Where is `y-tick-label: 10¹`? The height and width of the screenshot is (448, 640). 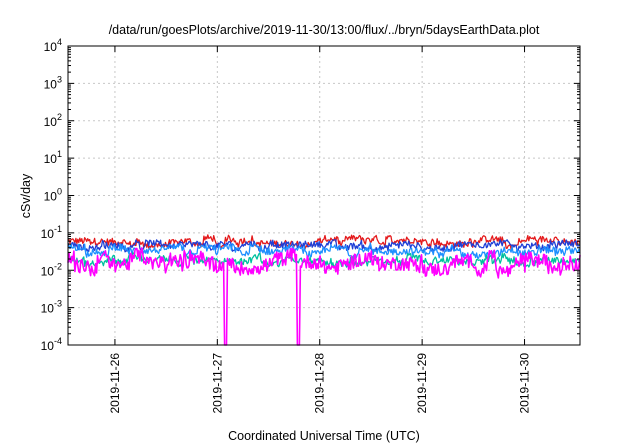 y-tick-label: 10¹ is located at coordinates (53, 157).